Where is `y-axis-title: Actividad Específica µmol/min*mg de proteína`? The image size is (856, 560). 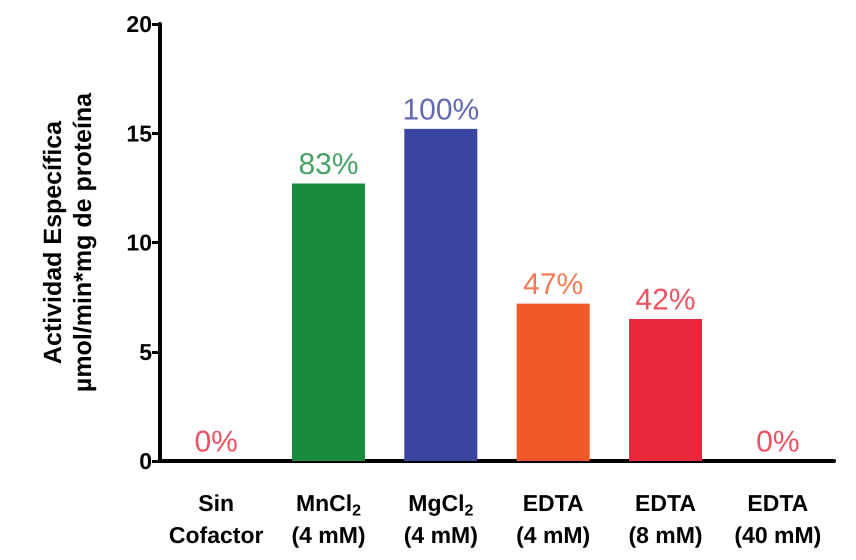 y-axis-title: Actividad Específica µmol/min*mg de proteína is located at coordinates (68, 242).